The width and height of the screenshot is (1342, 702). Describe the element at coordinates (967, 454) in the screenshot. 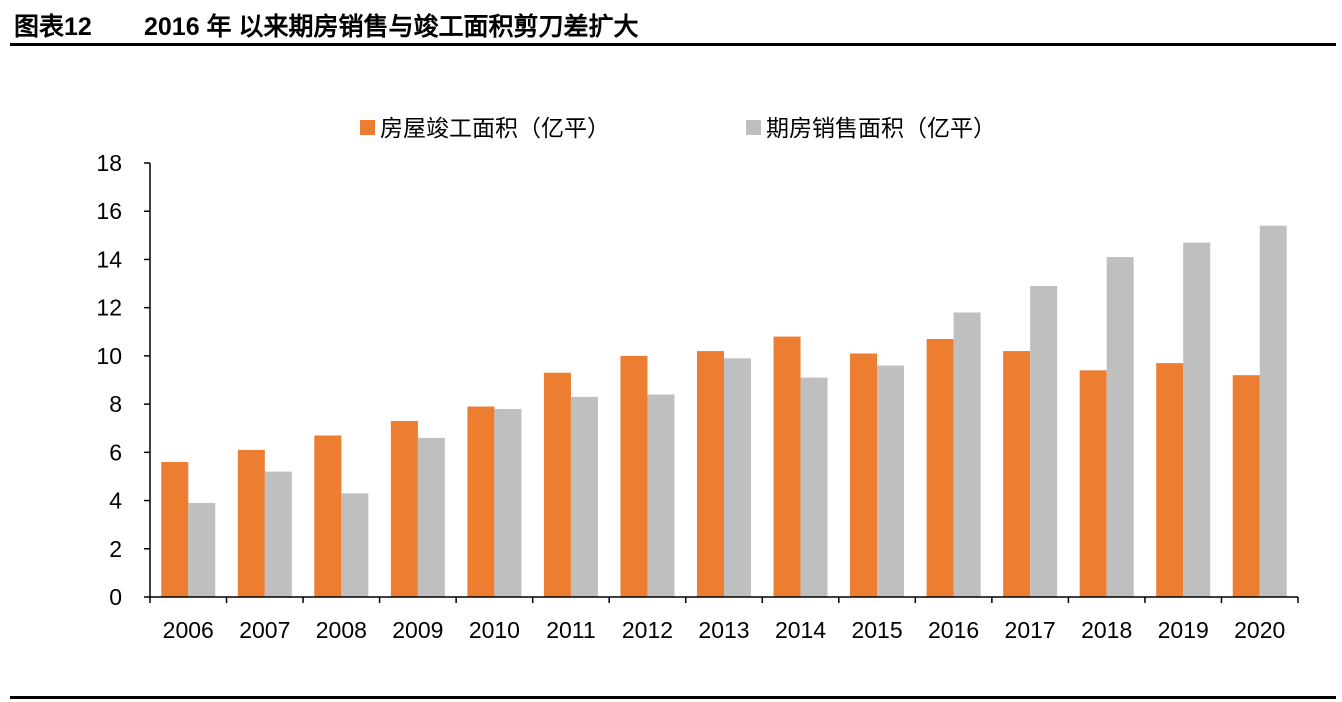

I see `bar-presale-2016` at that location.